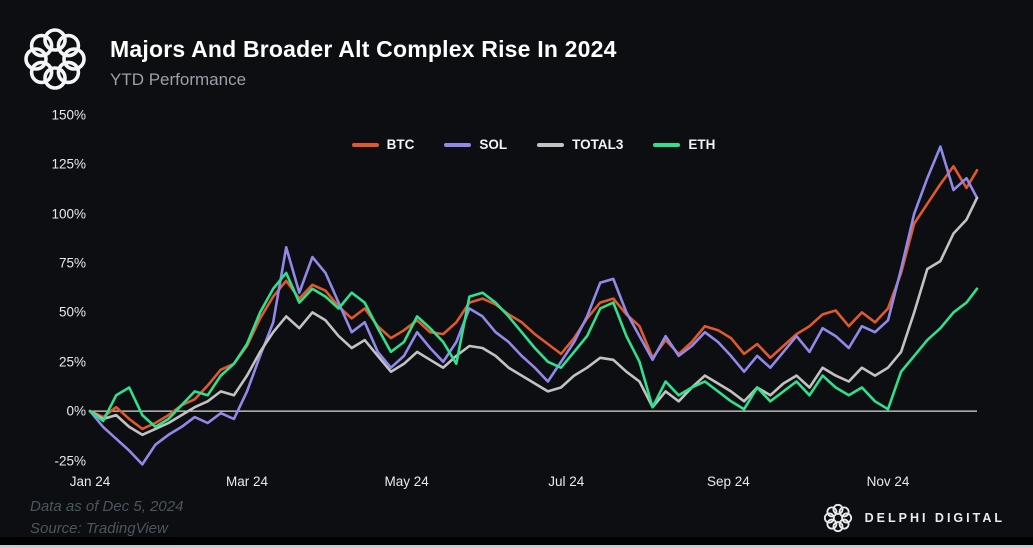 This screenshot has height=548, width=1033. I want to click on legend-item-eth: ETH, so click(684, 144).